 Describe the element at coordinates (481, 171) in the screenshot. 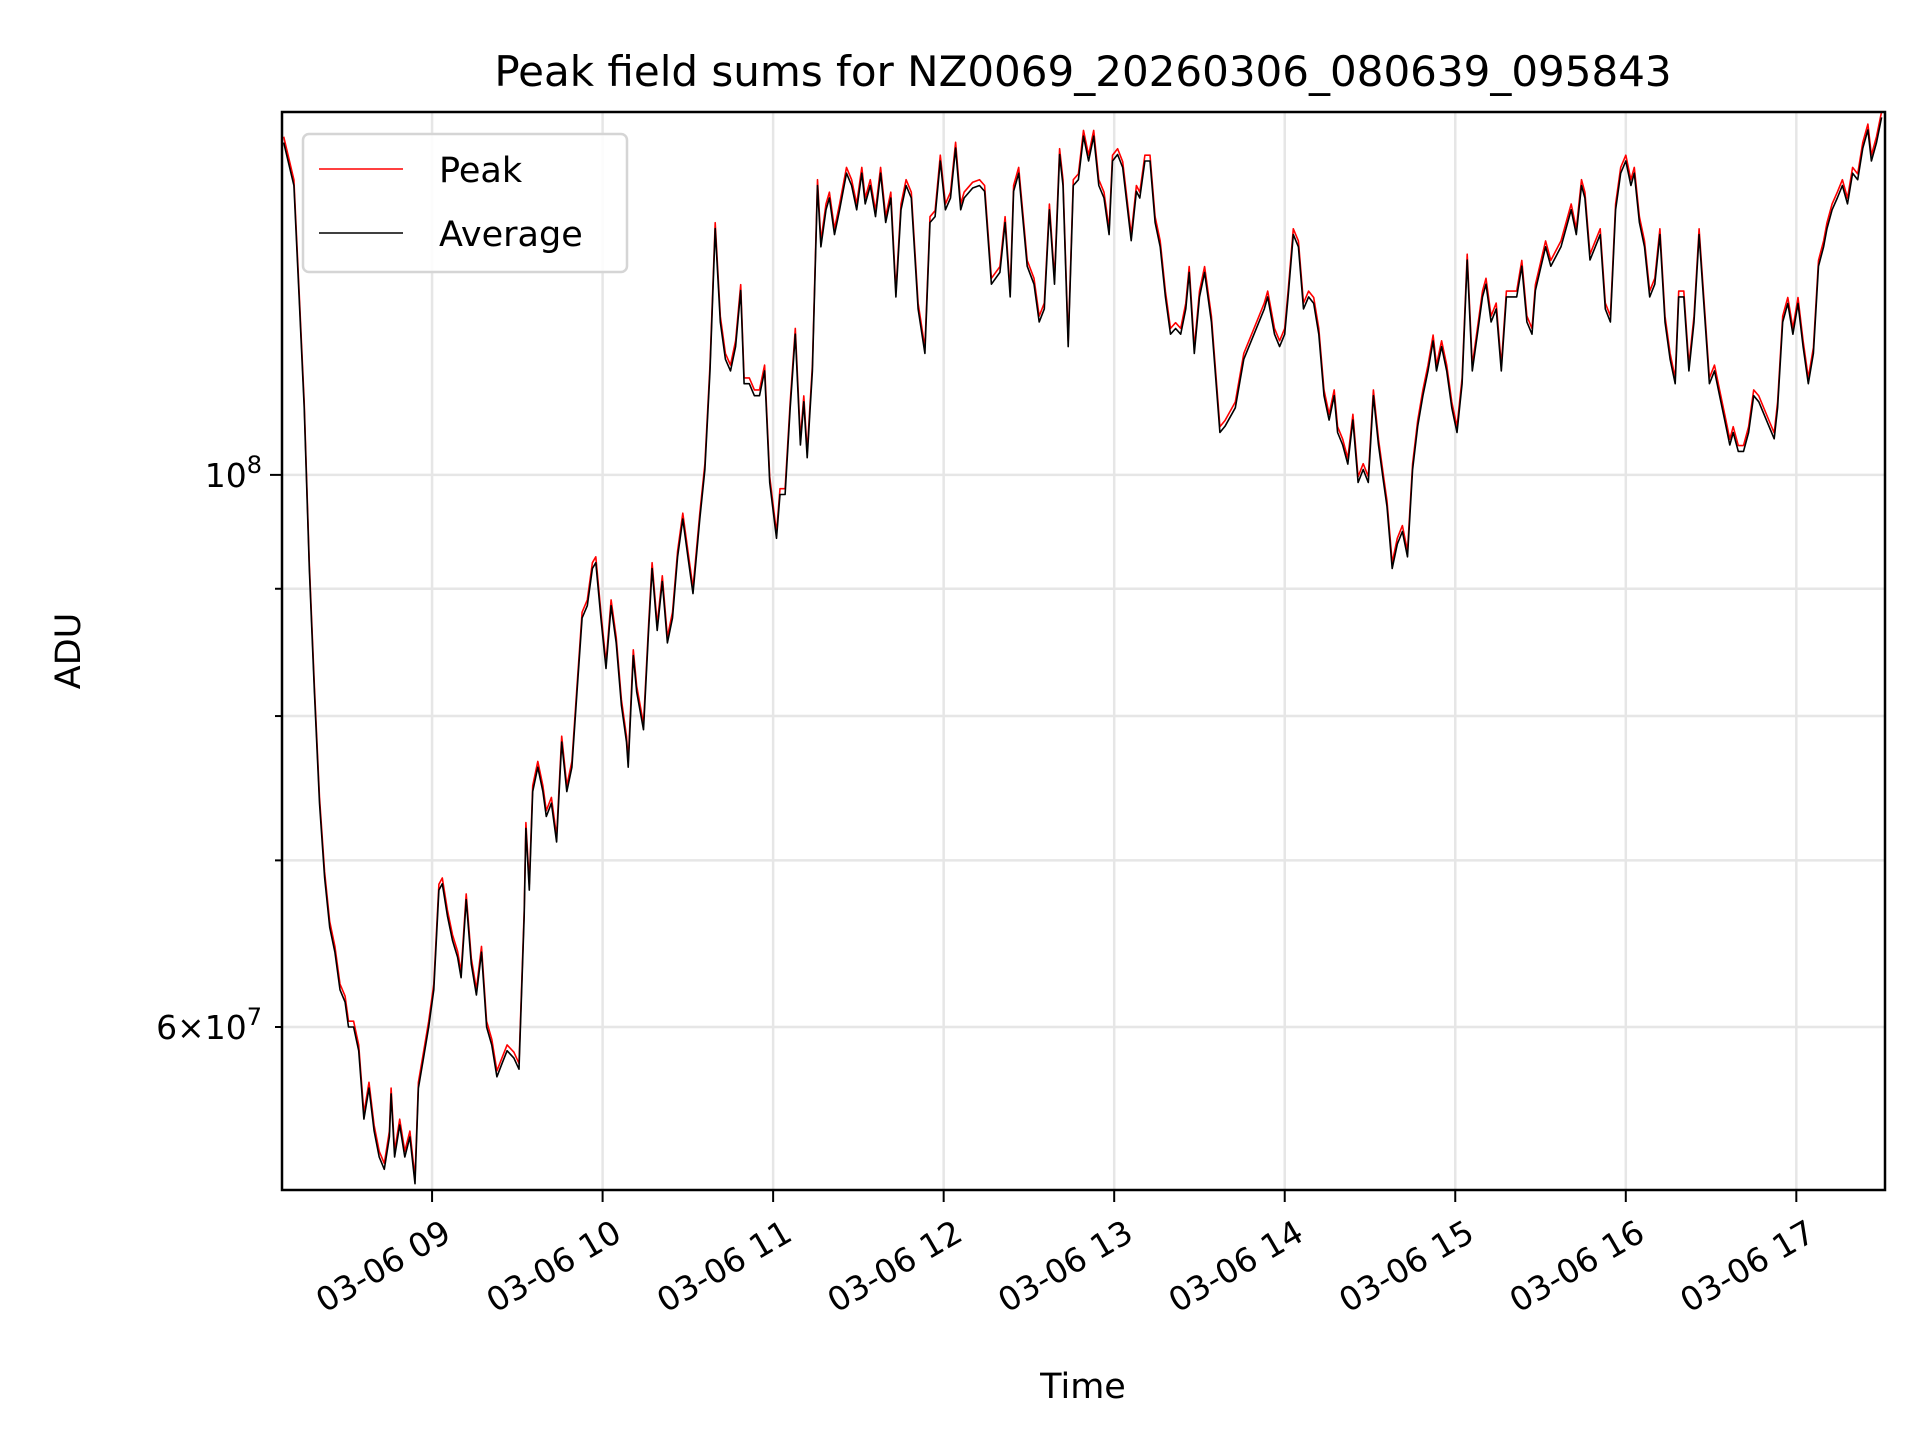

I see `legend-peak-label: Peak` at that location.